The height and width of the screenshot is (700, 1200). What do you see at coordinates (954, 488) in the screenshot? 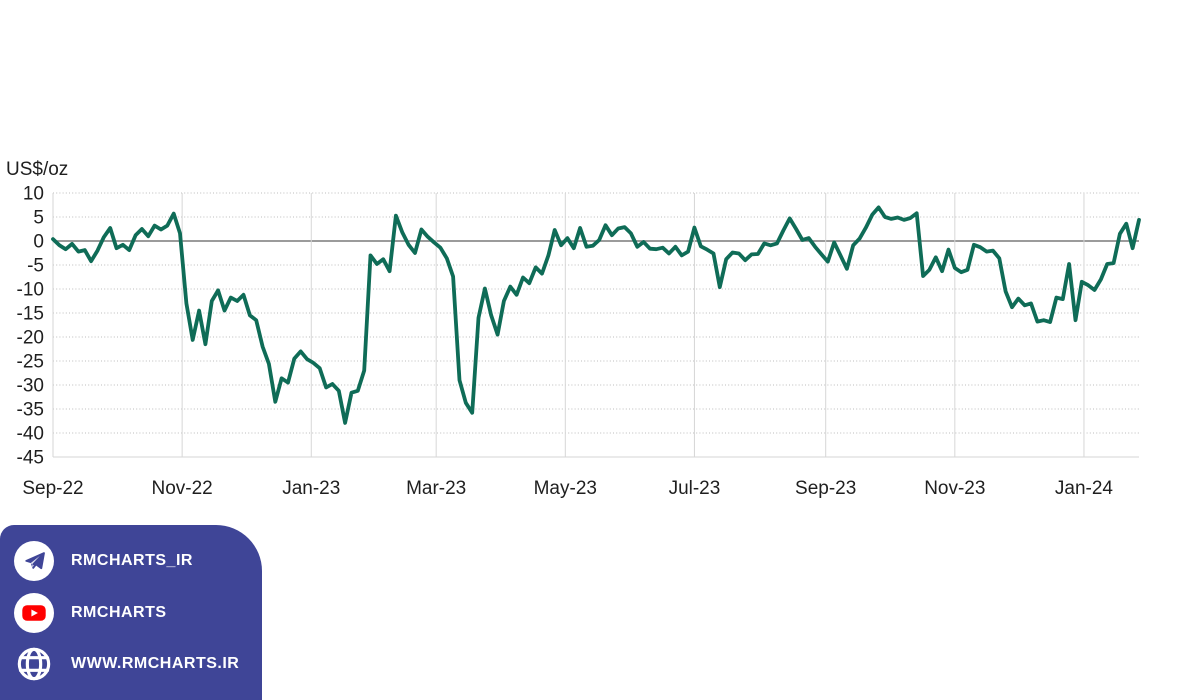
I see `x-tick-label: Nov-23` at bounding box center [954, 488].